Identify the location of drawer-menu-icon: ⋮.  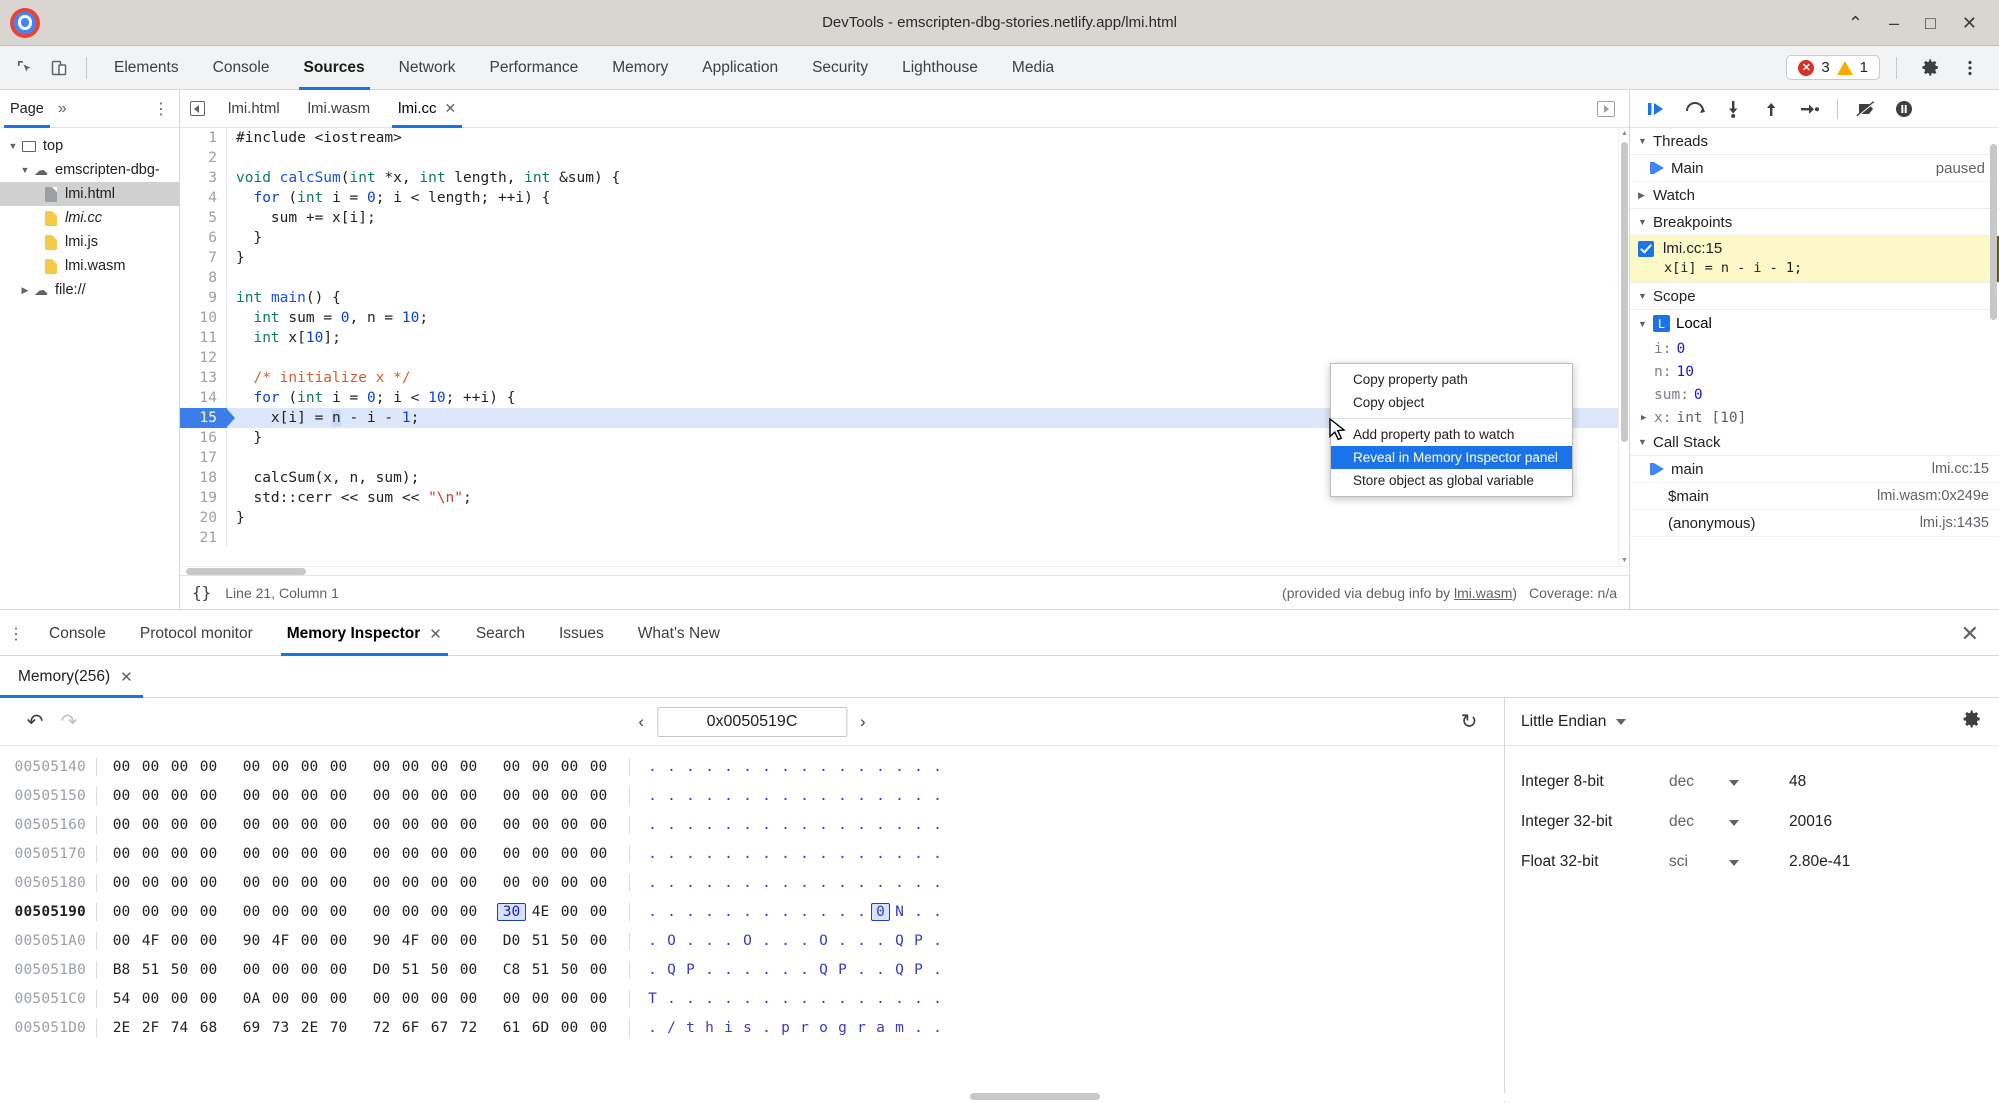
(16, 634).